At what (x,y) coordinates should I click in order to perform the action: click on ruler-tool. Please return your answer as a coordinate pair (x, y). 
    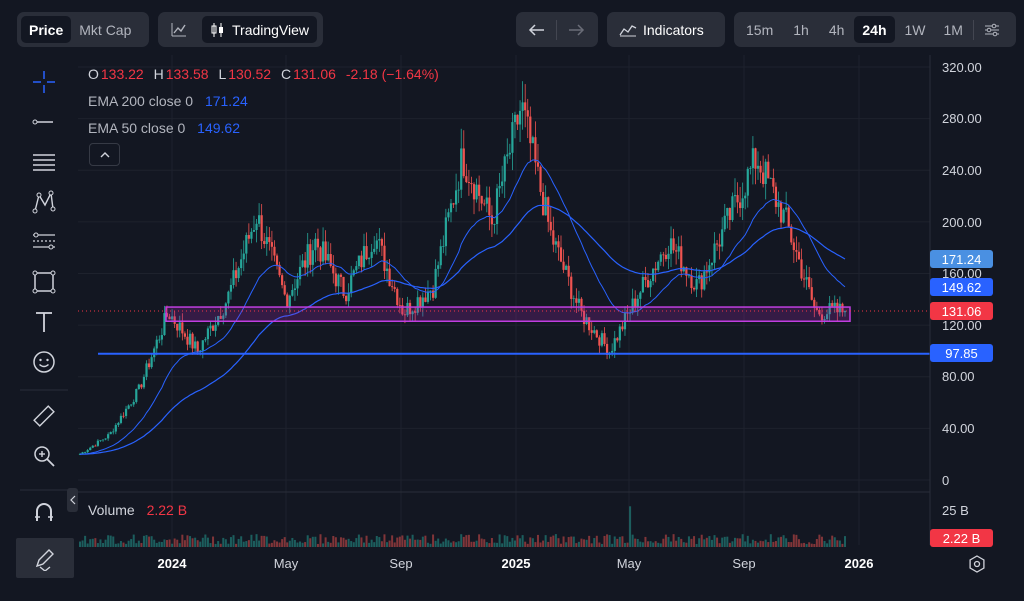
    Looking at the image, I should click on (44, 416).